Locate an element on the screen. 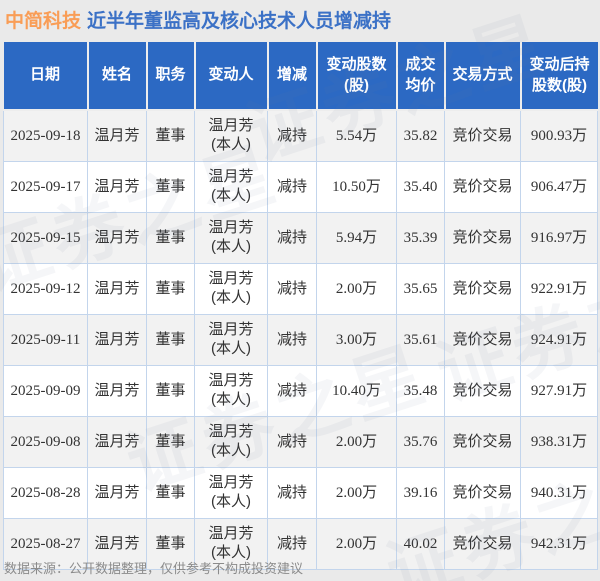 This screenshot has height=581, width=600. cell-after: 900.93万 is located at coordinates (559, 135).